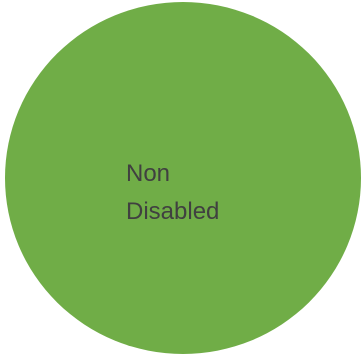  I want to click on circle-label-line-2: Disabled, so click(173, 211).